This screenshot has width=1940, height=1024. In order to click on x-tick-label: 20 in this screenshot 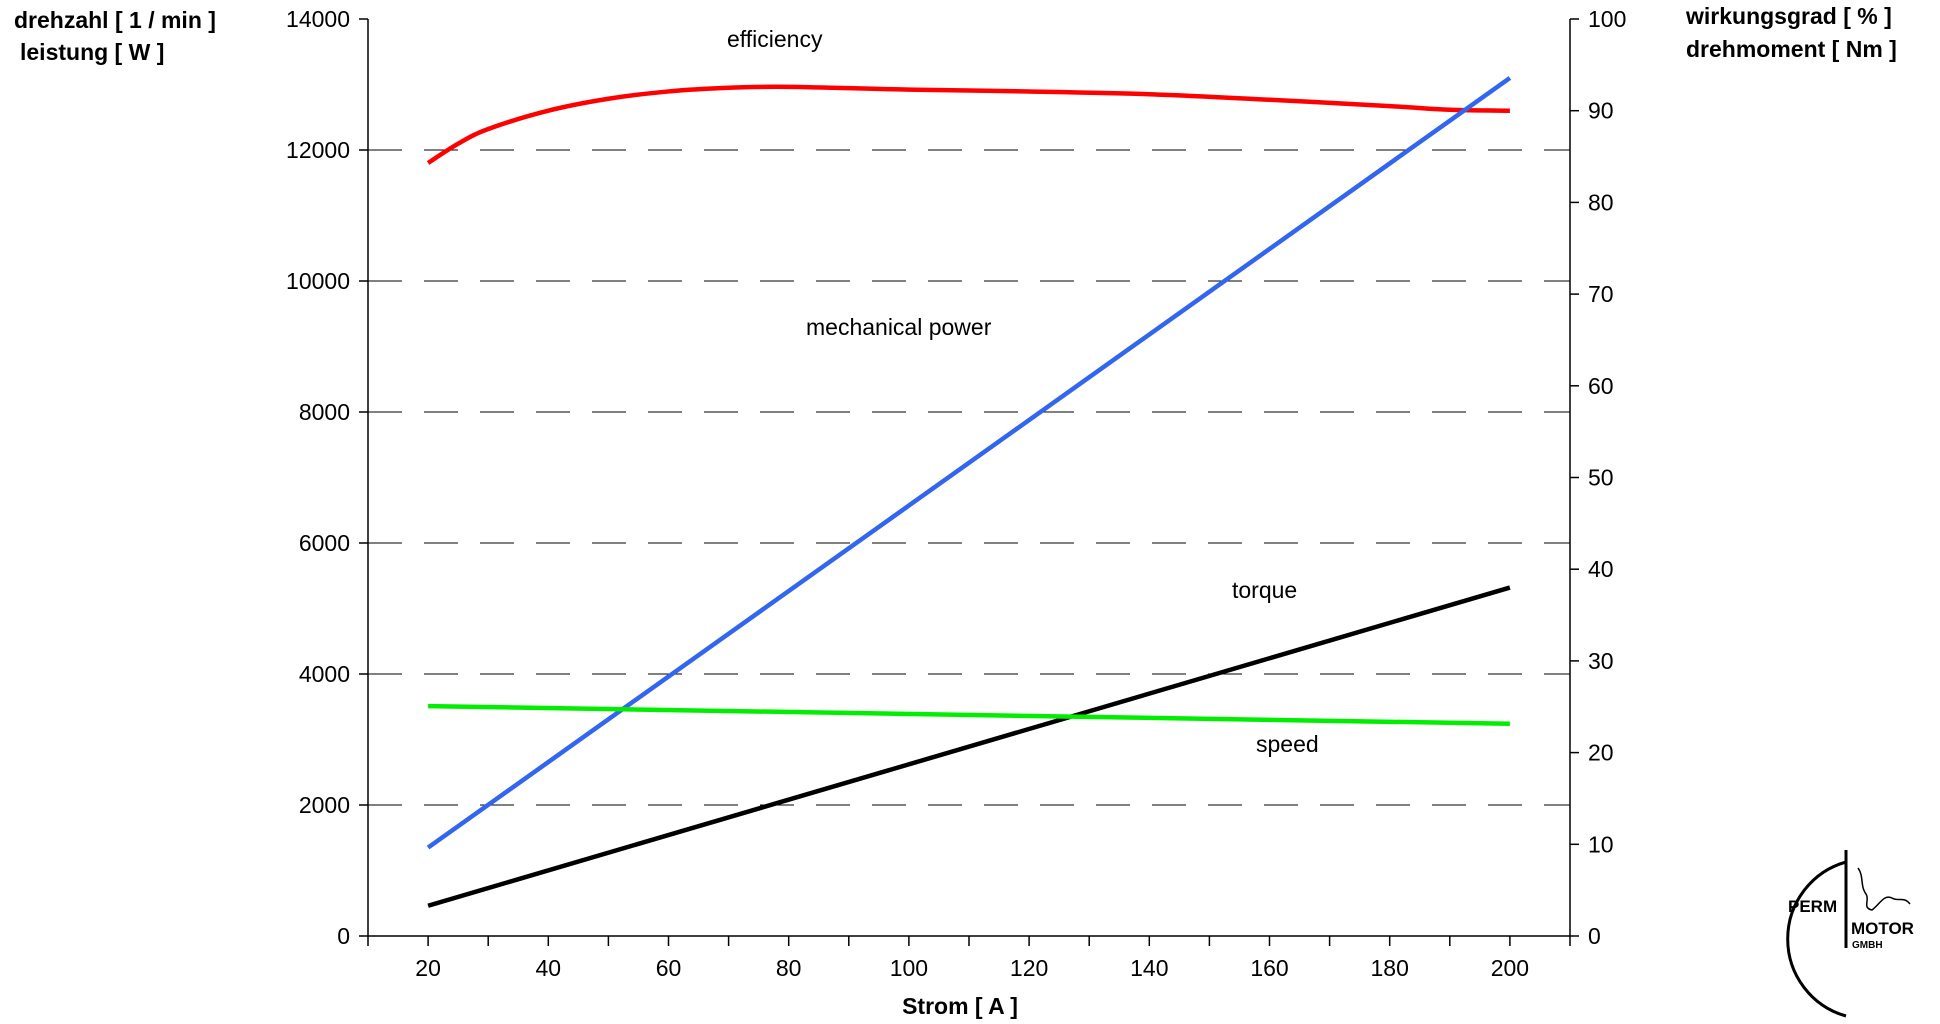, I will do `click(428, 968)`.